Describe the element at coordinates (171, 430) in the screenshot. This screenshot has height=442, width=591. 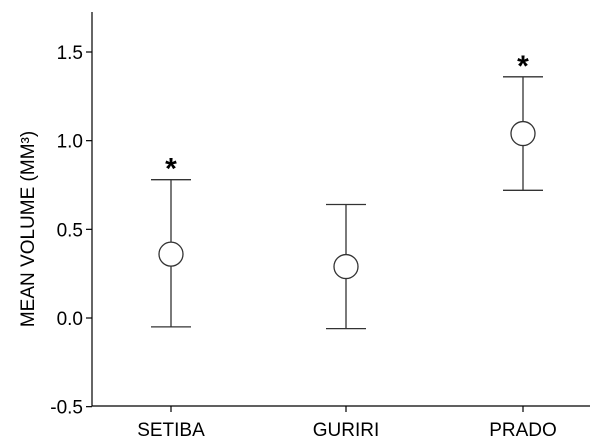
I see `x-tick-label: SETIBA` at that location.